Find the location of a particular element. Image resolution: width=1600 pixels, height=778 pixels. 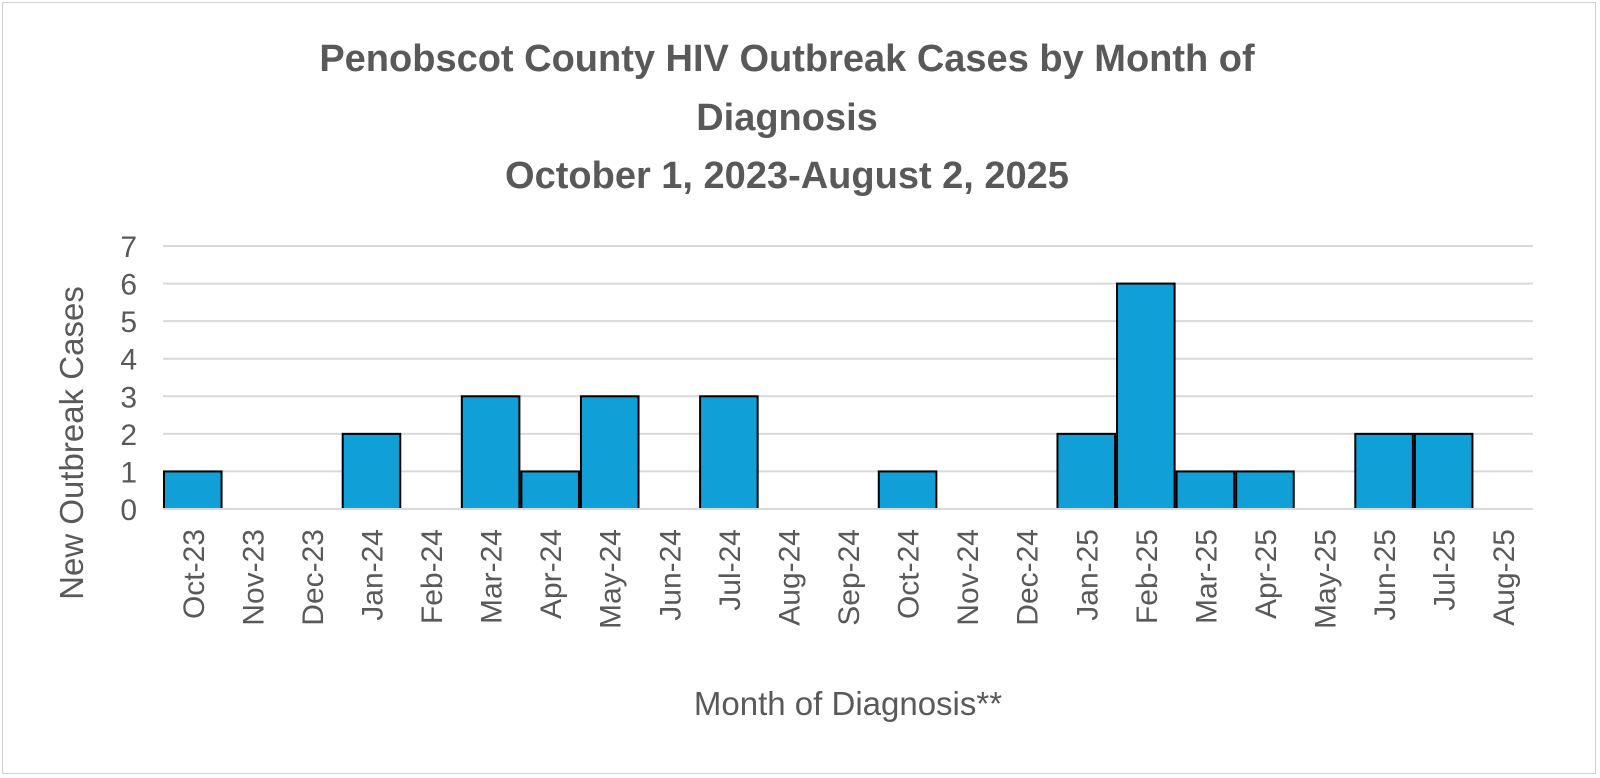

x-tick-label: Jan-24 is located at coordinates (372, 575).